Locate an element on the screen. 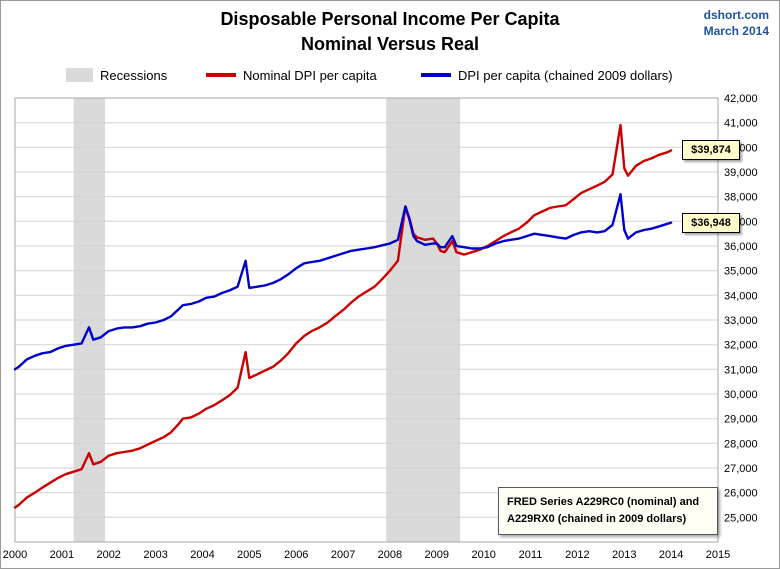 The width and height of the screenshot is (780, 569). x-axis-label: 2013 is located at coordinates (624, 555).